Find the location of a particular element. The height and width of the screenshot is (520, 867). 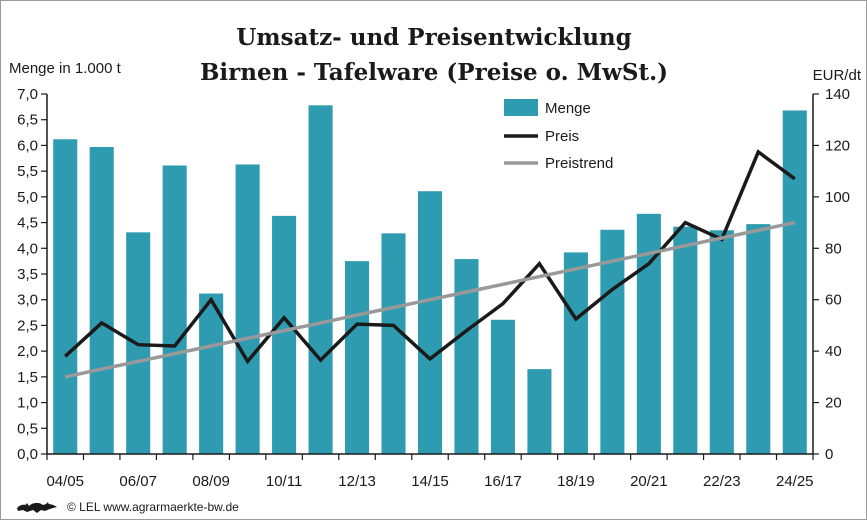

left-tick-label: 2,0 is located at coordinates (27, 351).